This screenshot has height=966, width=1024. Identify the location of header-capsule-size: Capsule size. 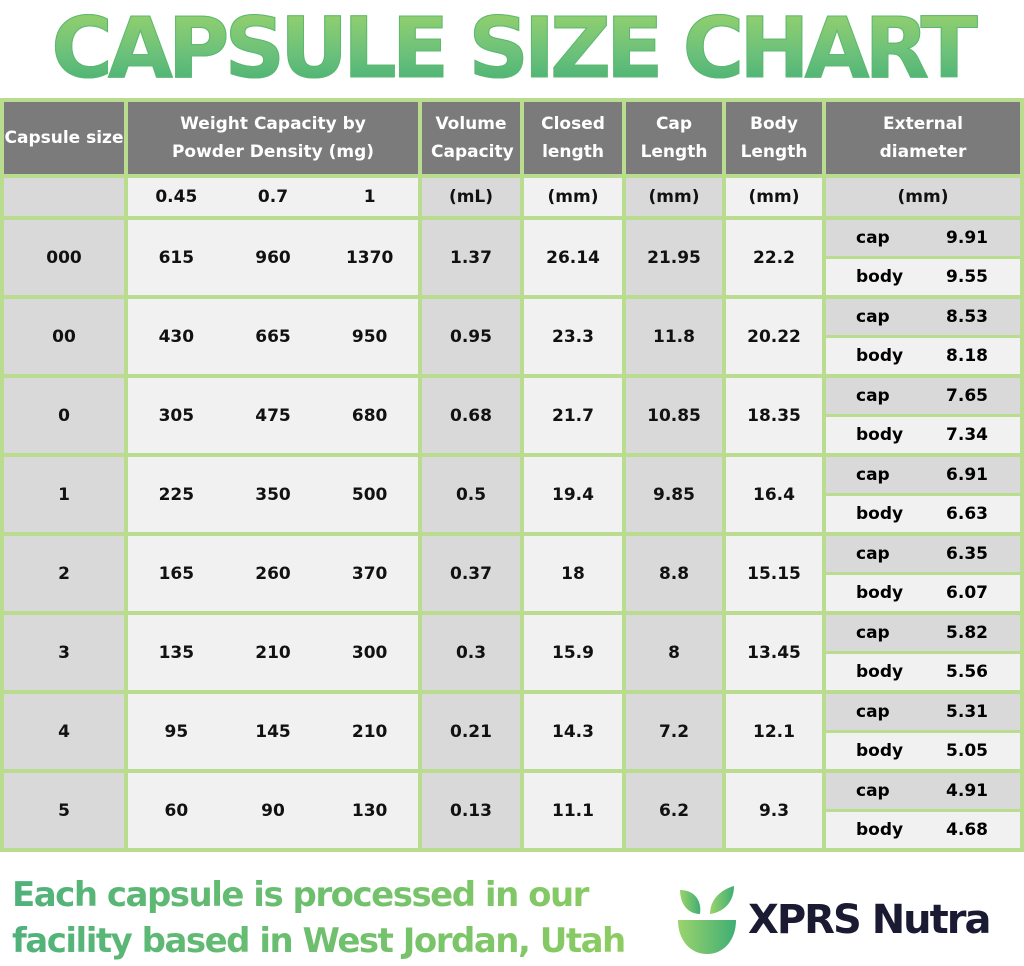
(64, 138).